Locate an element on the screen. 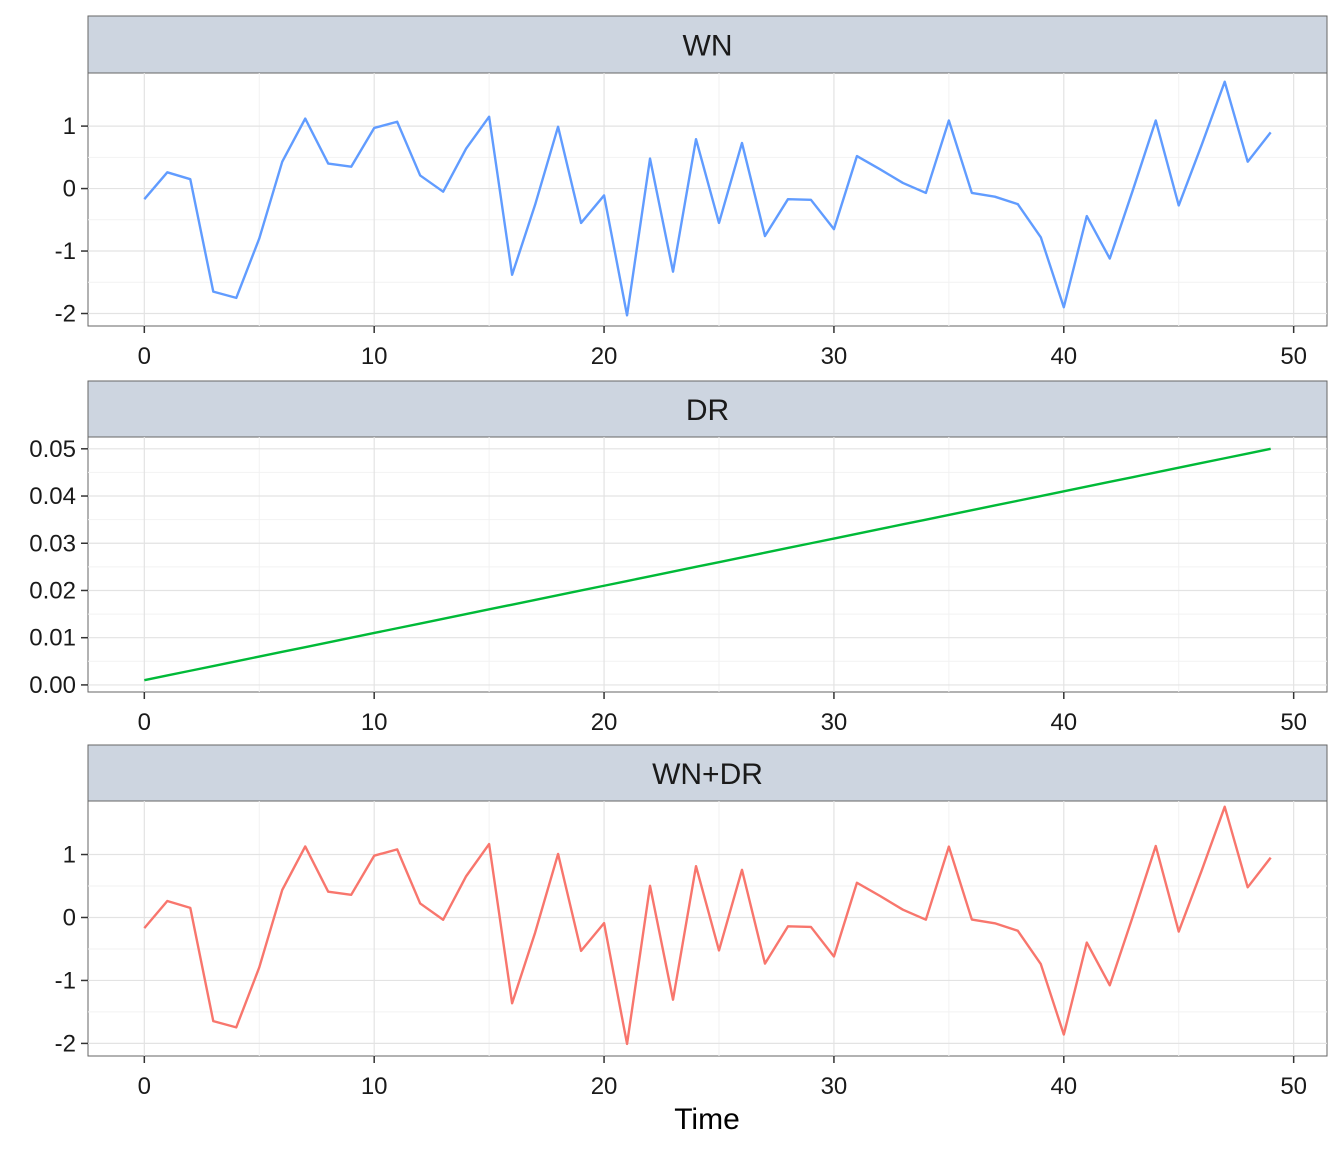 This screenshot has width=1344, height=1152. y-tick-label: 0.01 is located at coordinates (52, 638).